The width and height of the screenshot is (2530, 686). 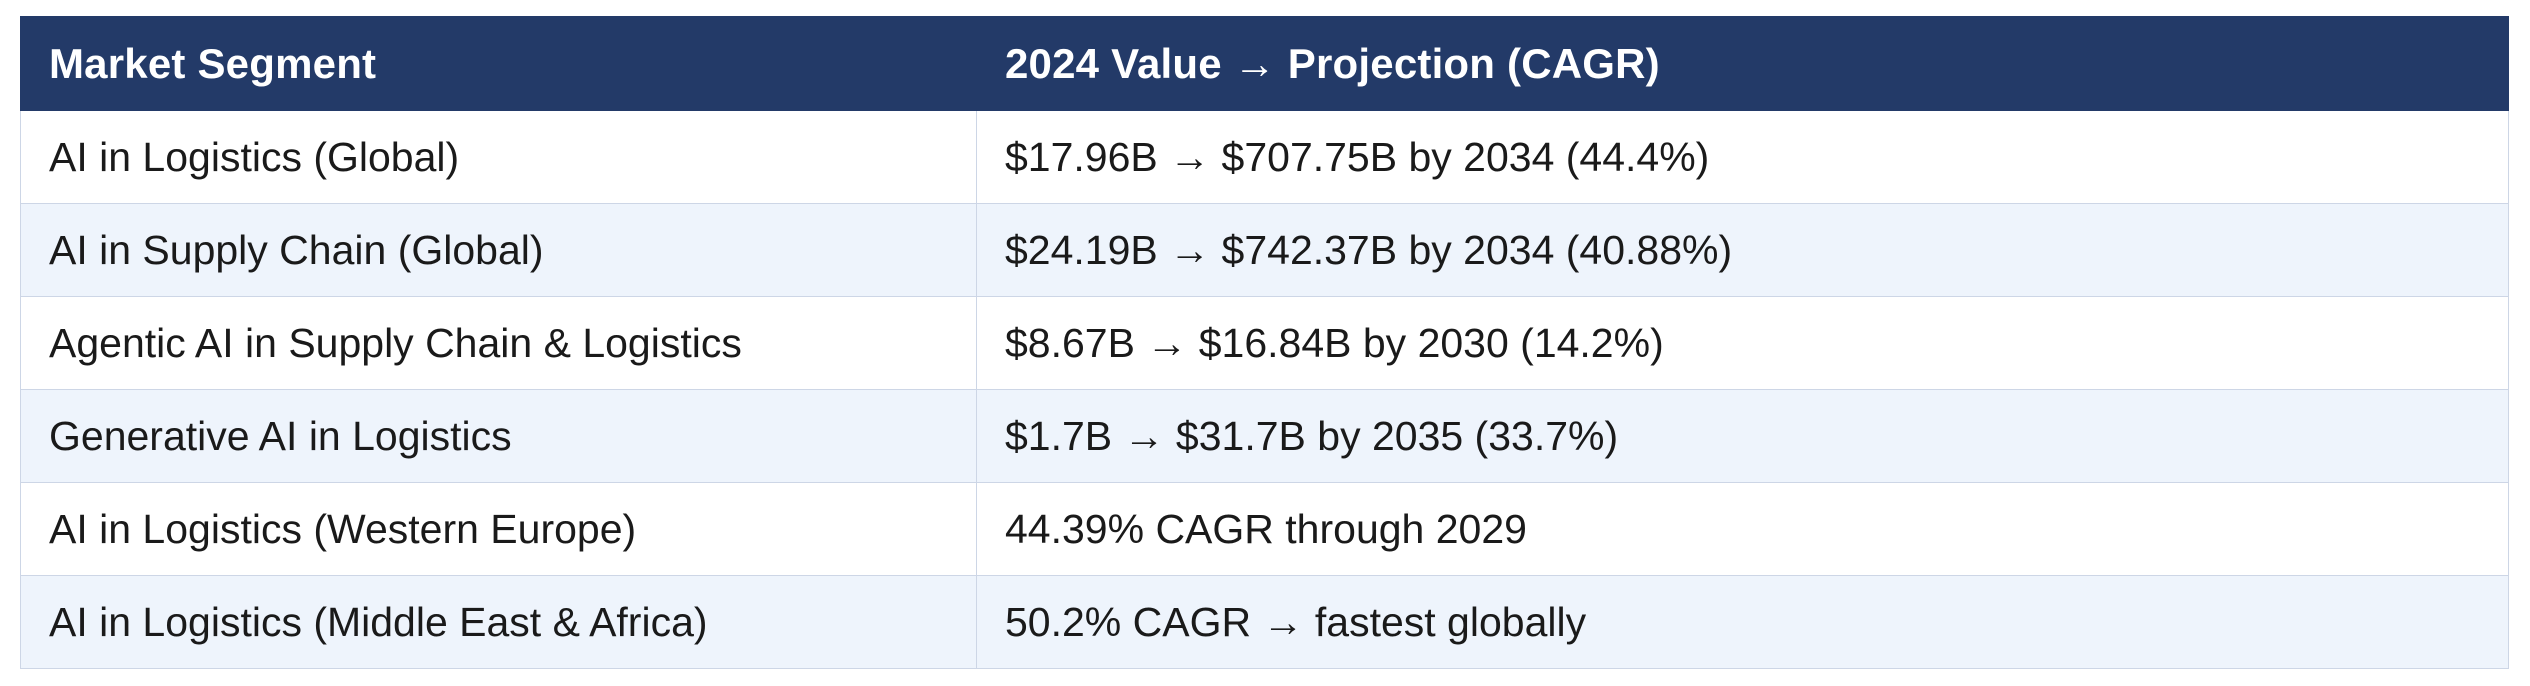 What do you see at coordinates (1742, 63) in the screenshot?
I see `column-header-value-projection: 2024 Value → Projection (CAGR)` at bounding box center [1742, 63].